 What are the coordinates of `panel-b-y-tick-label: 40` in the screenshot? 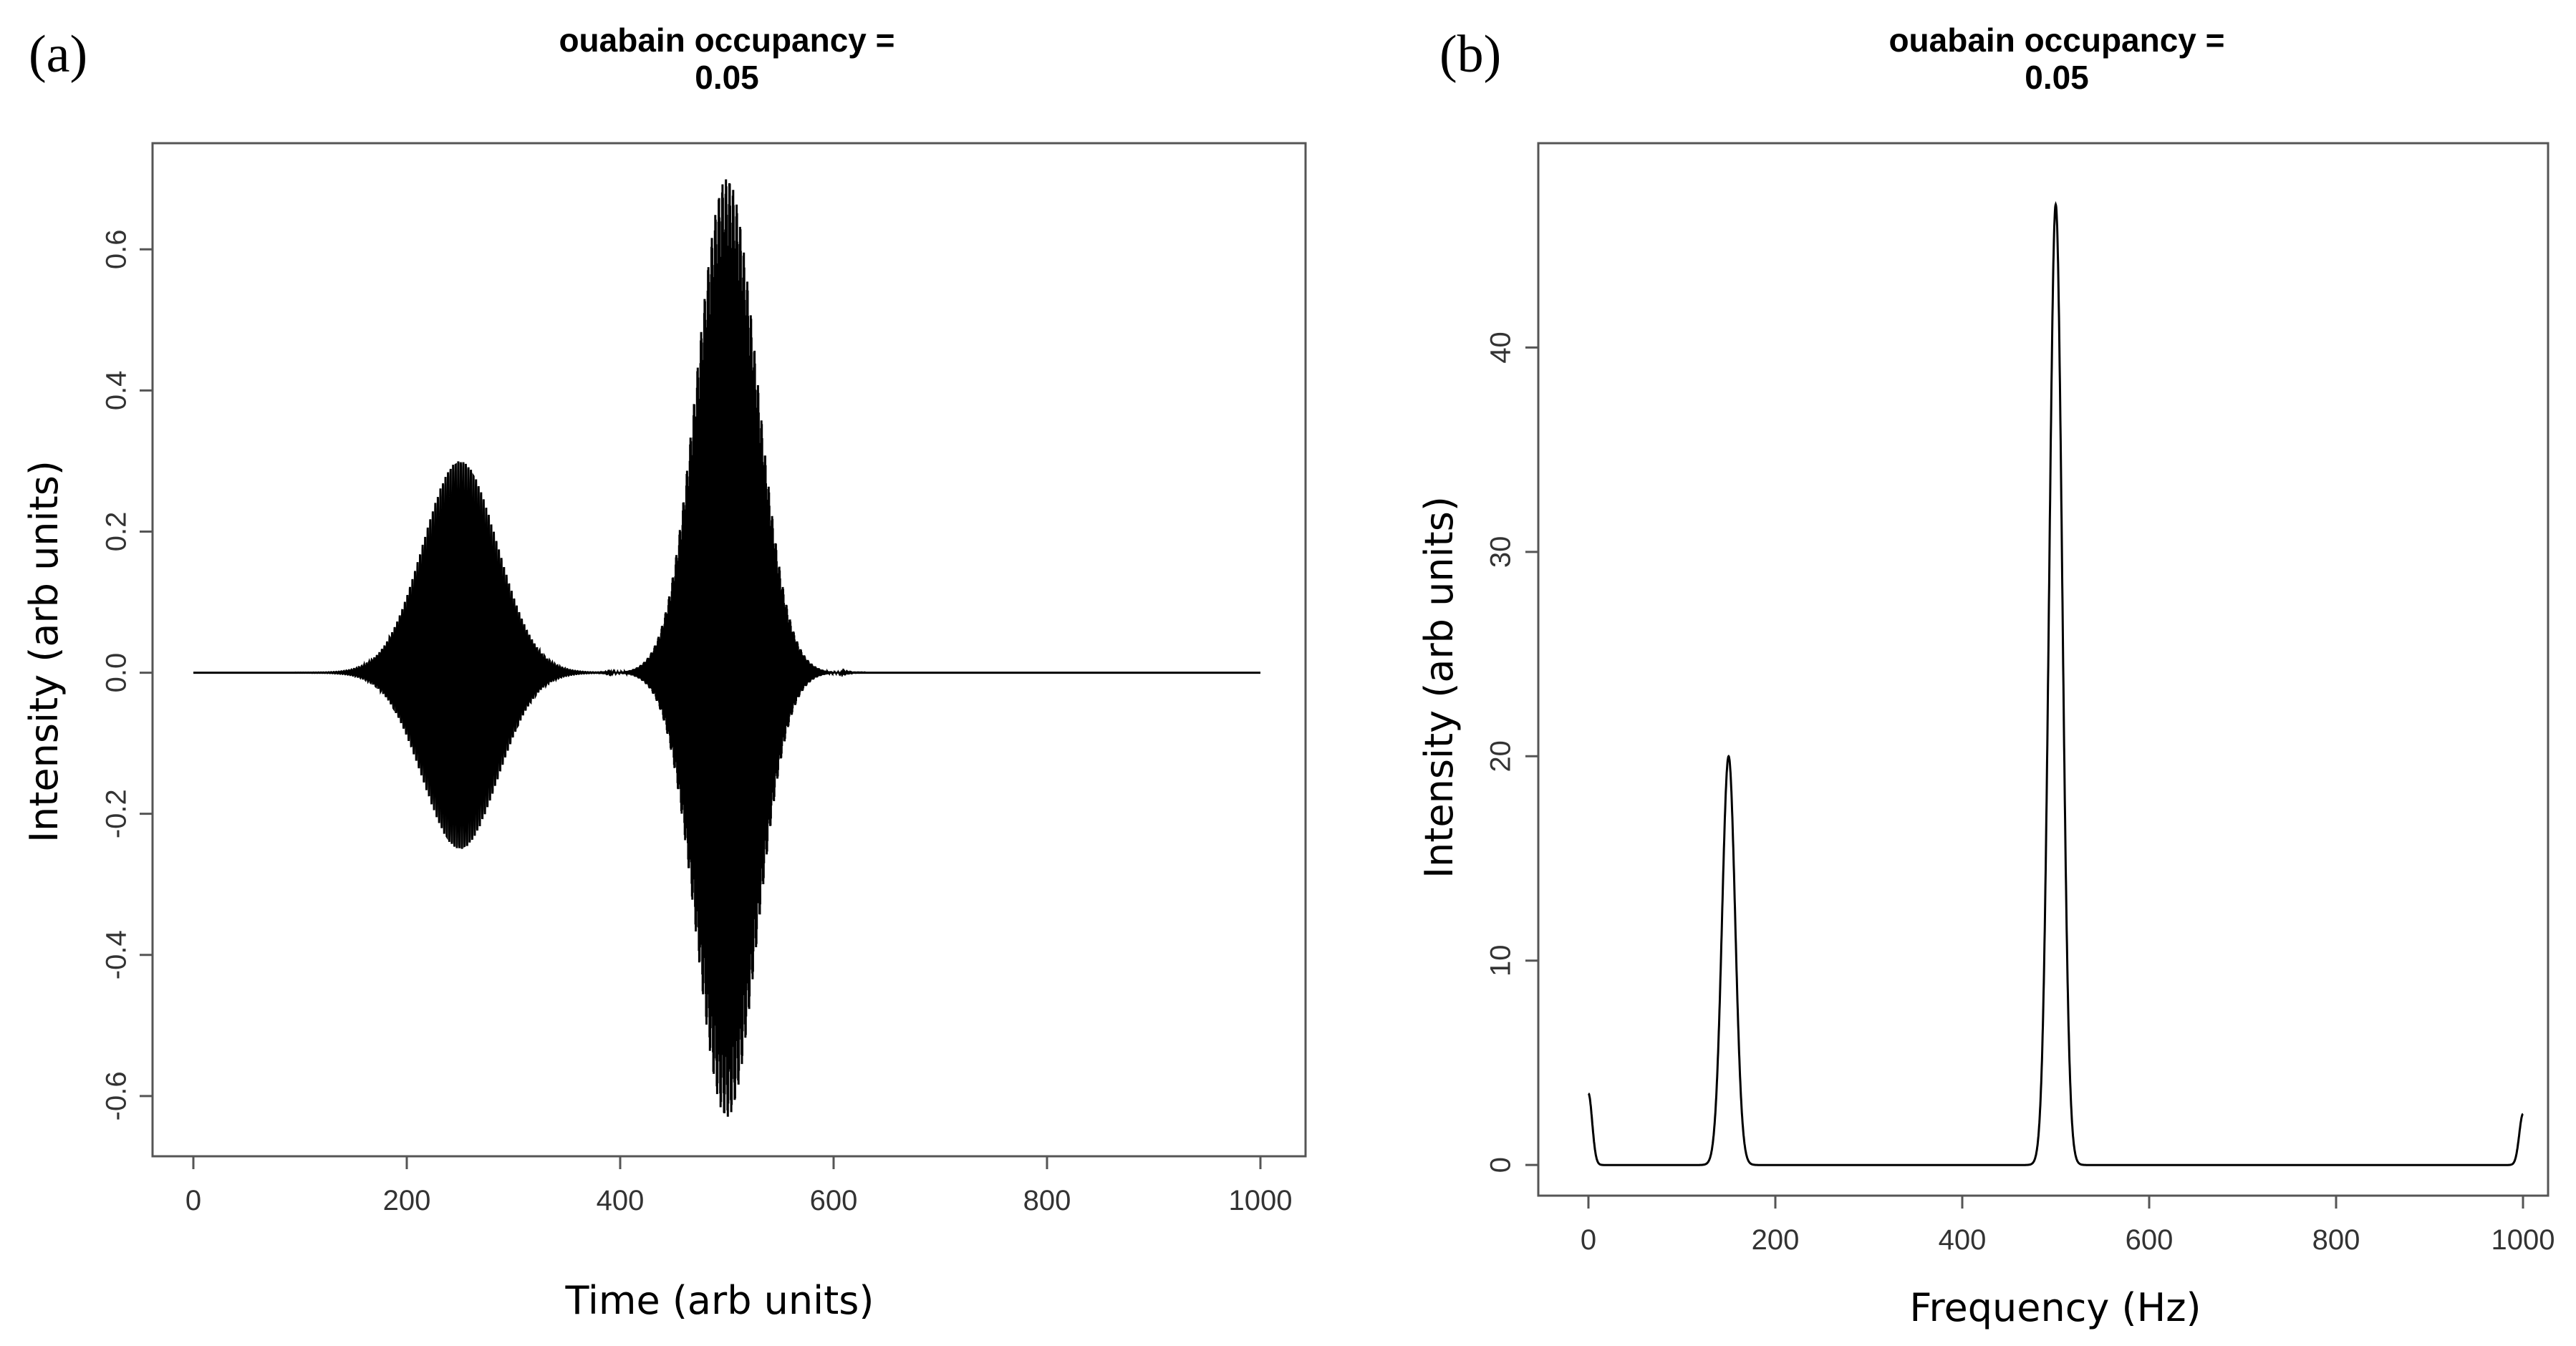 It's located at (1501, 347).